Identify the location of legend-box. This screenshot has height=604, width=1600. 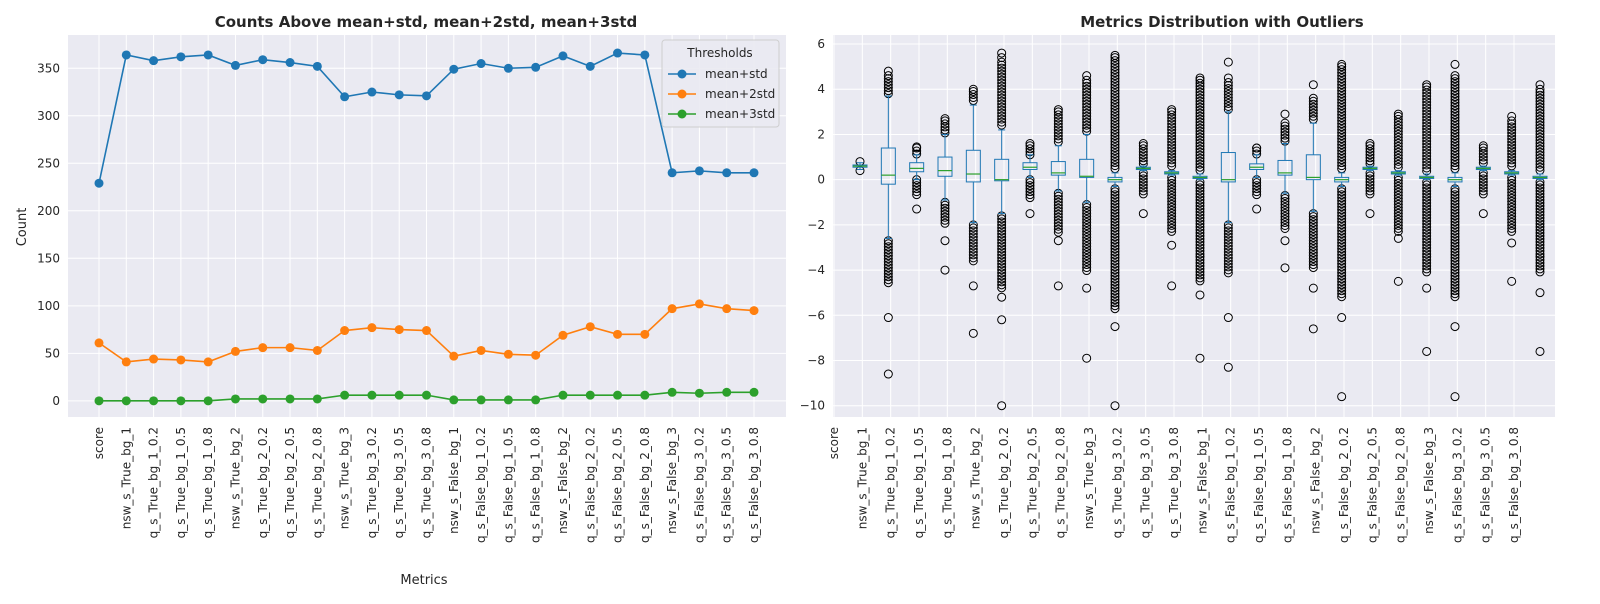
(720, 83).